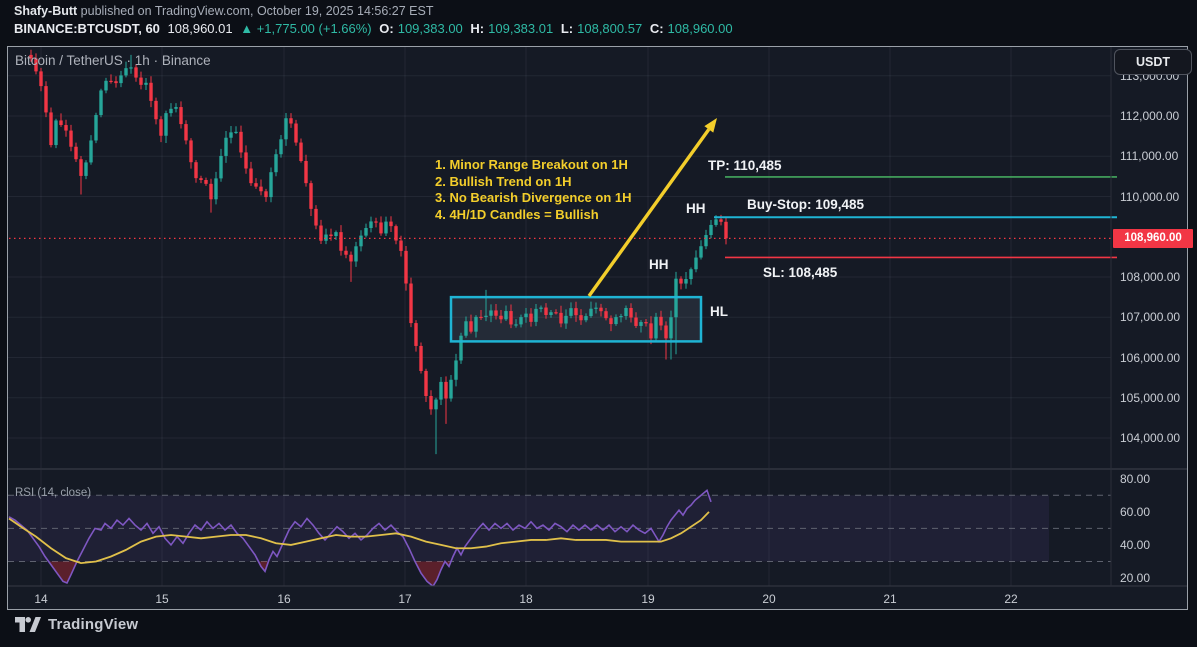 This screenshot has height=647, width=1197. What do you see at coordinates (806, 204) in the screenshot?
I see `buy-stop-label: Buy-Stop: 109,485` at bounding box center [806, 204].